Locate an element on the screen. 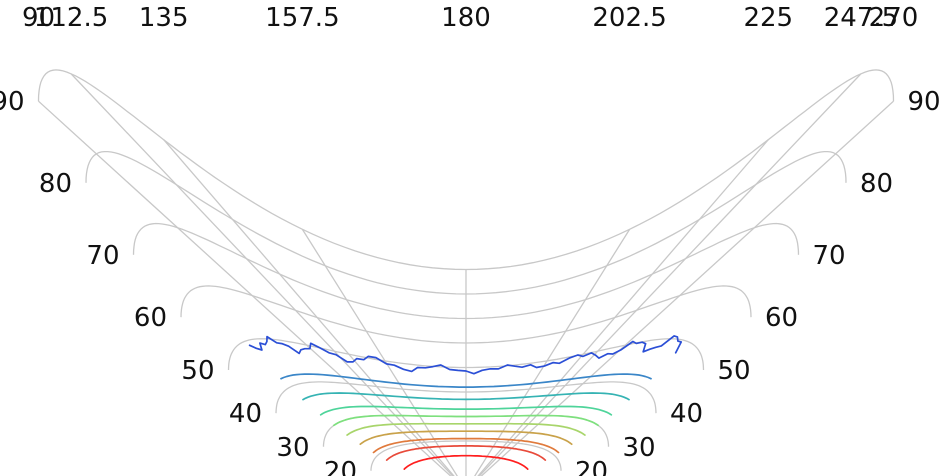  angle-tick-label: 270 is located at coordinates (894, 18).